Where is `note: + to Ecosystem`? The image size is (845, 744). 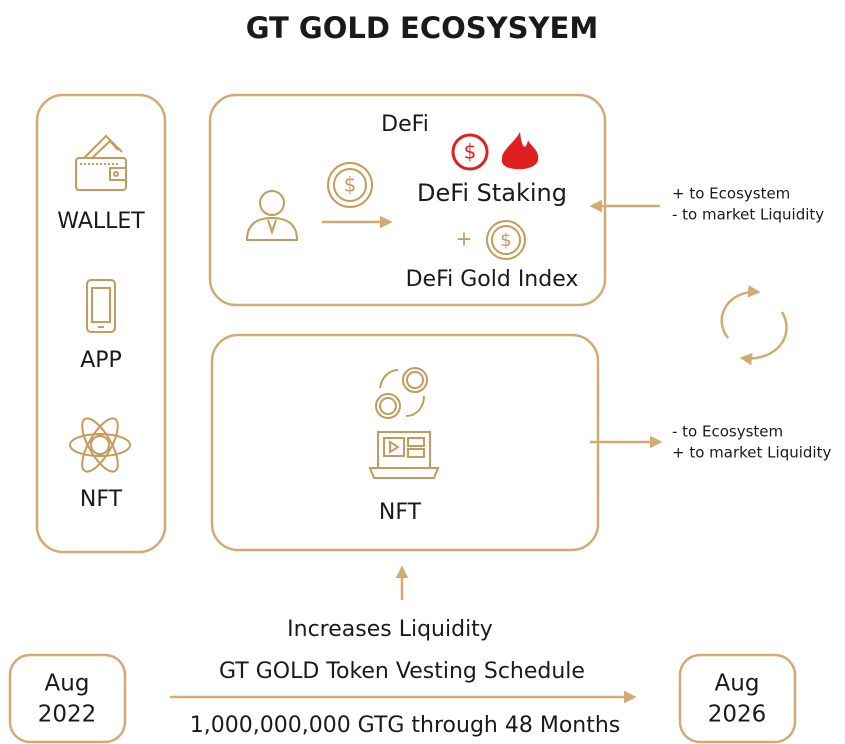
note: + to Ecosystem is located at coordinates (731, 194).